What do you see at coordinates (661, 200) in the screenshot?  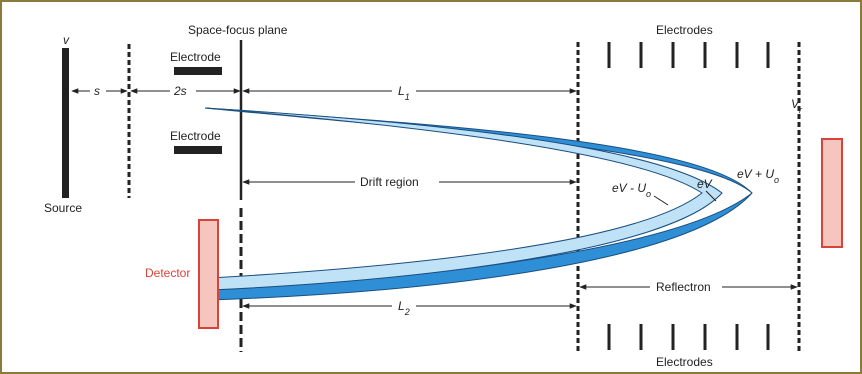 I see `ev-minus-uo-leader` at bounding box center [661, 200].